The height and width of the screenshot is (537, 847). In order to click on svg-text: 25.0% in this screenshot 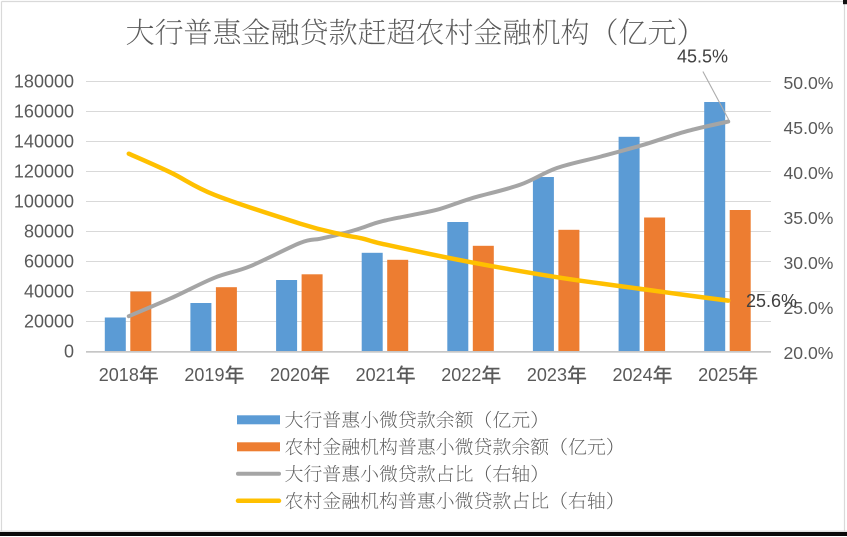, I will do `click(809, 308)`.